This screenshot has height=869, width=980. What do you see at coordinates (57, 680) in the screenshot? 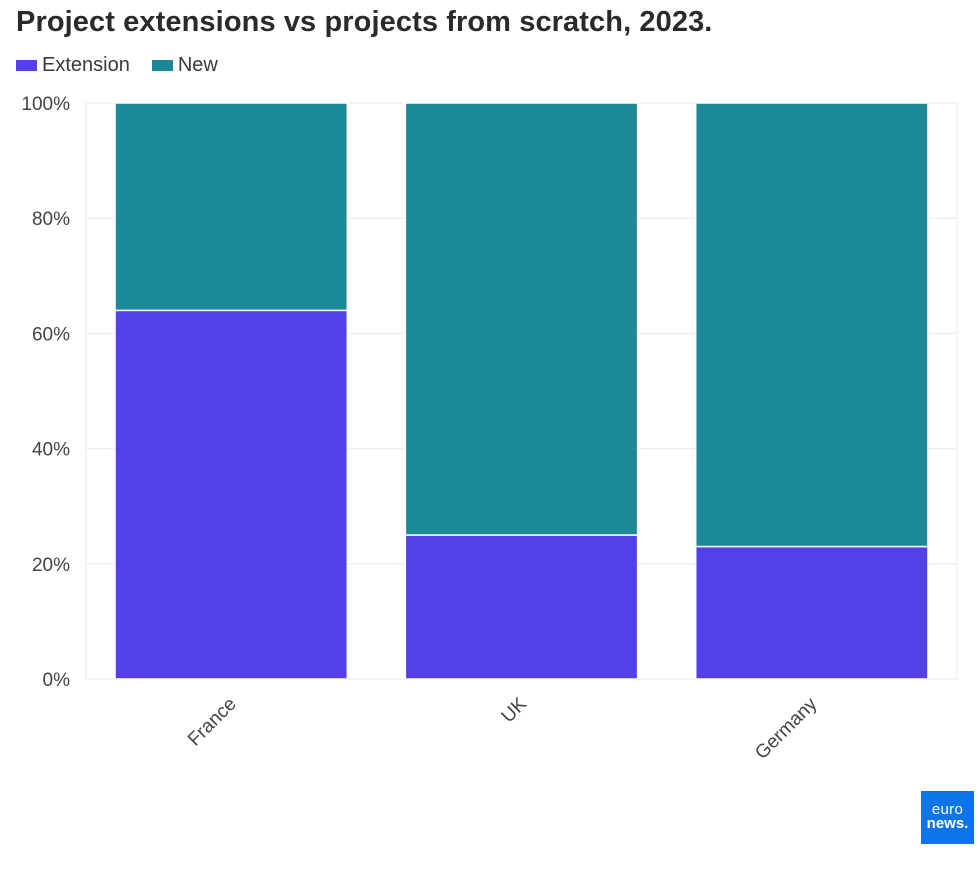
I see `y-tick-label: 0%` at bounding box center [57, 680].